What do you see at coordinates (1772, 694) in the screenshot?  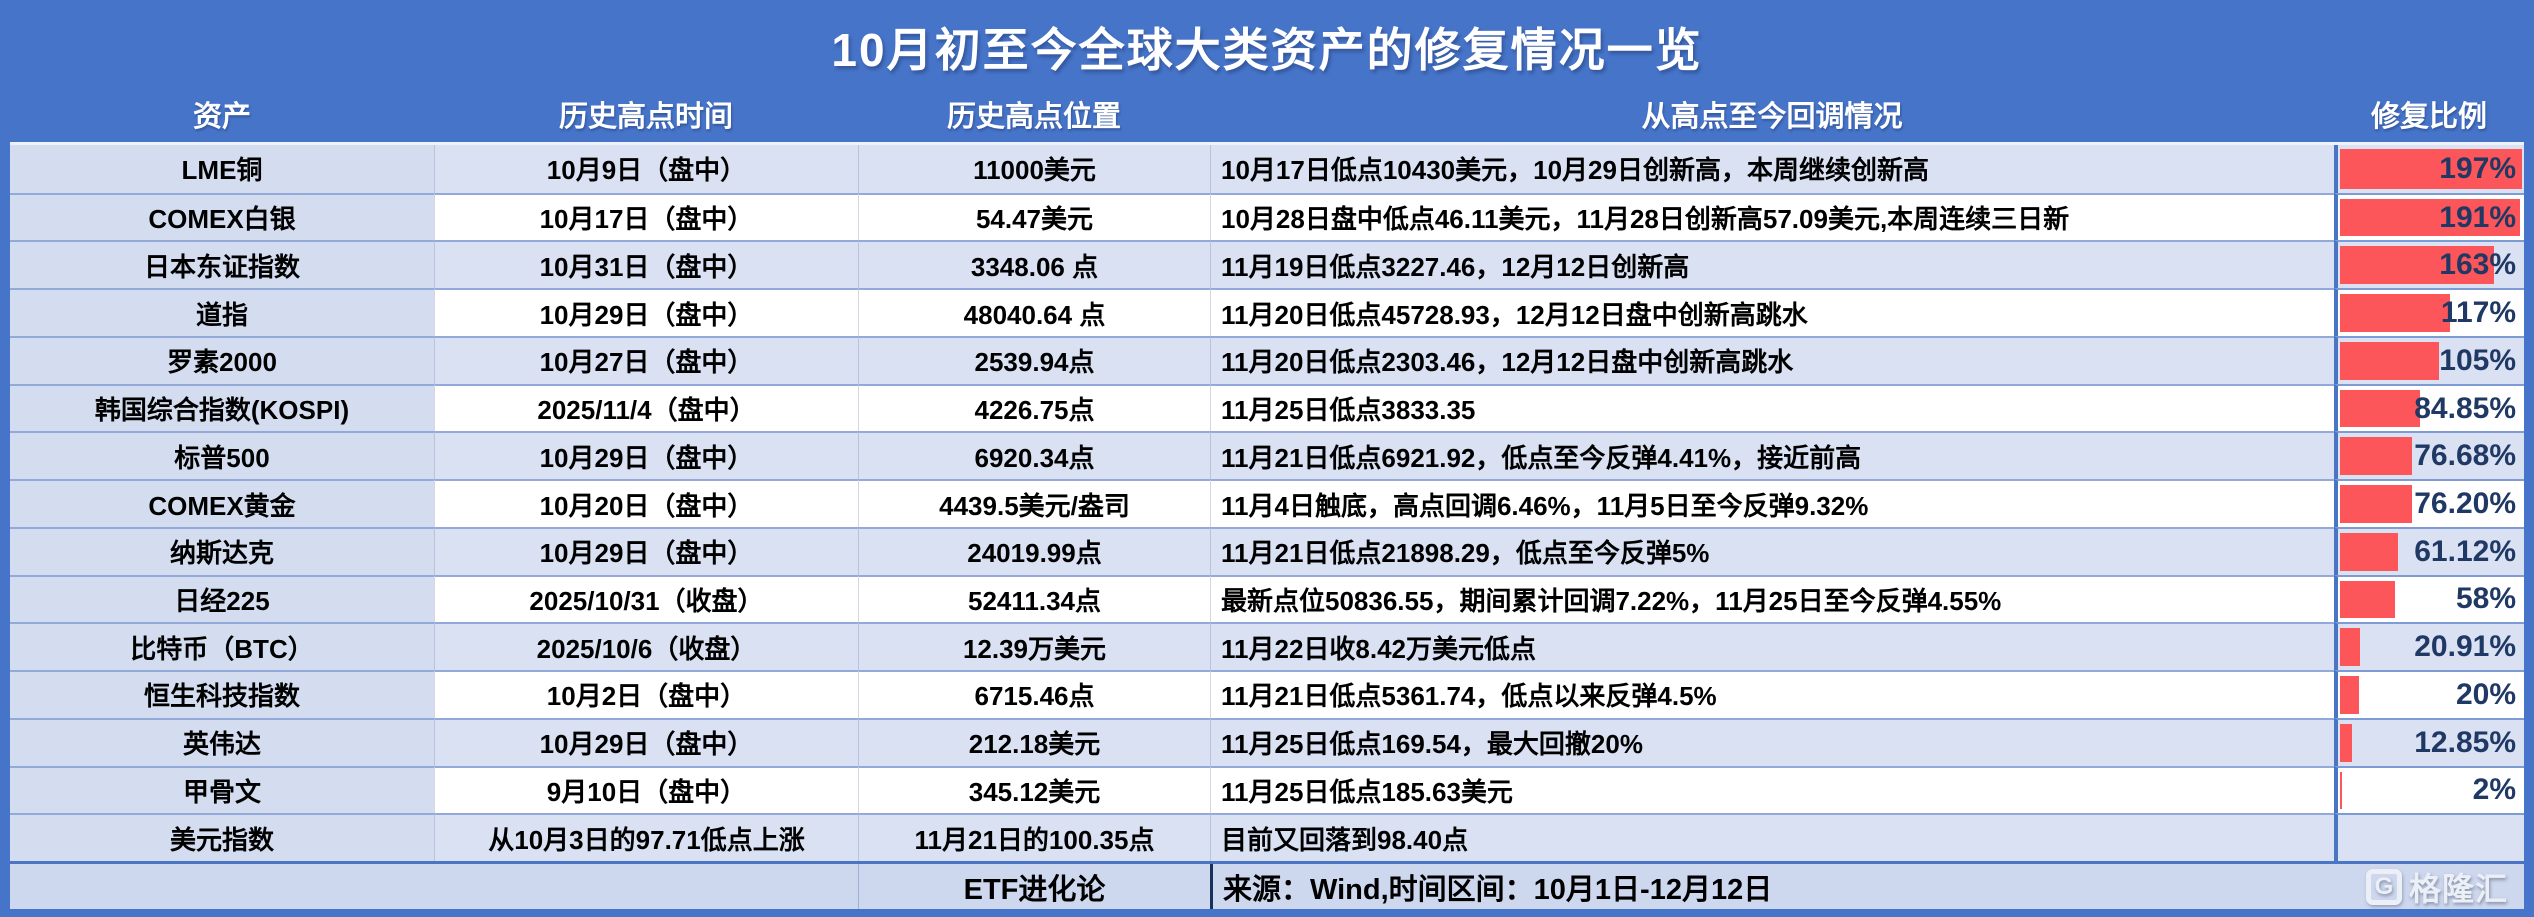 I see `pullback-cell: 11月21日低点5361.74，低点以来反弹4.5%` at bounding box center [1772, 694].